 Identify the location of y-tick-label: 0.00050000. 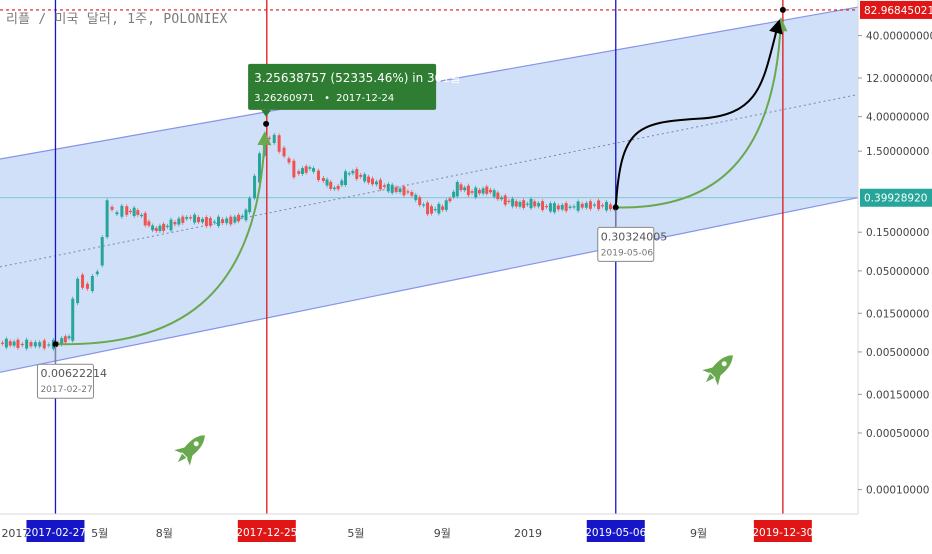
(897, 434).